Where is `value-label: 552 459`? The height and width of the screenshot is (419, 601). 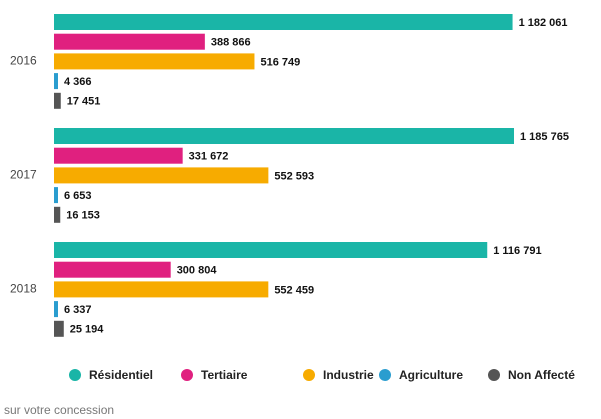
value-label: 552 459 is located at coordinates (294, 290).